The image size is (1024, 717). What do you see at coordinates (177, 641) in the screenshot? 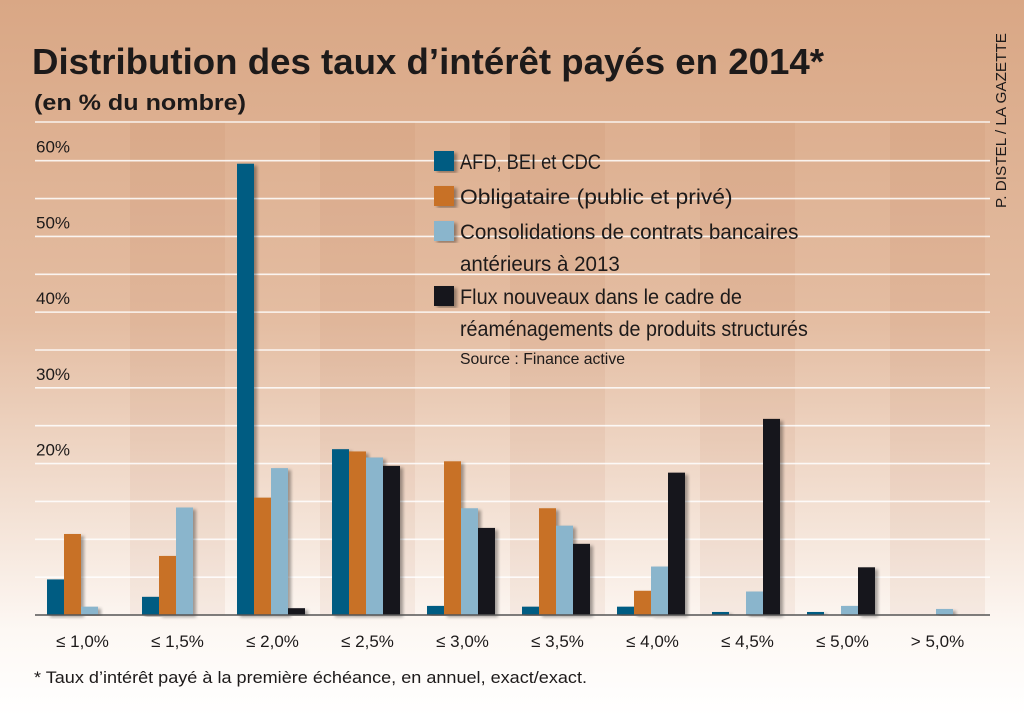
I see `x-tick-label: ≤ 1,5%` at bounding box center [177, 641].